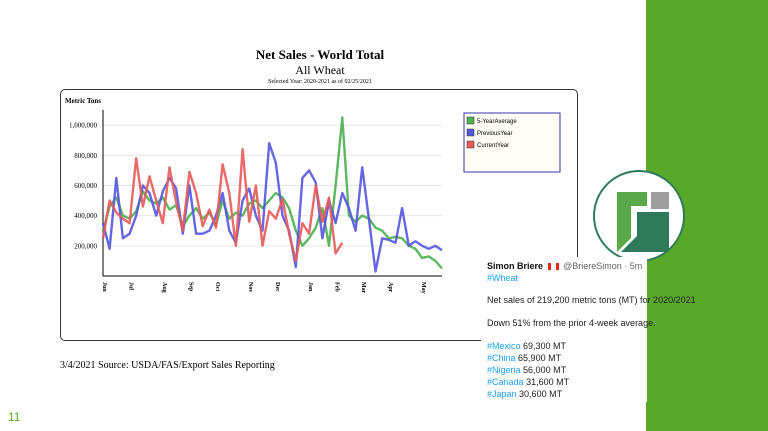 Image resolution: width=768 pixels, height=431 pixels. Describe the element at coordinates (571, 323) in the screenshot. I see `tweet-text-line2: Down 51% from the prior 4-week average.` at that location.